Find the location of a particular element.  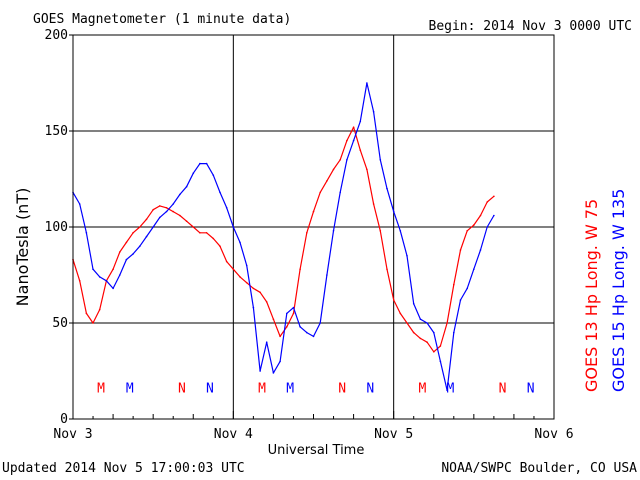

legend-goes13: GOES 13 Hp Long. W 75 is located at coordinates (591, 295).